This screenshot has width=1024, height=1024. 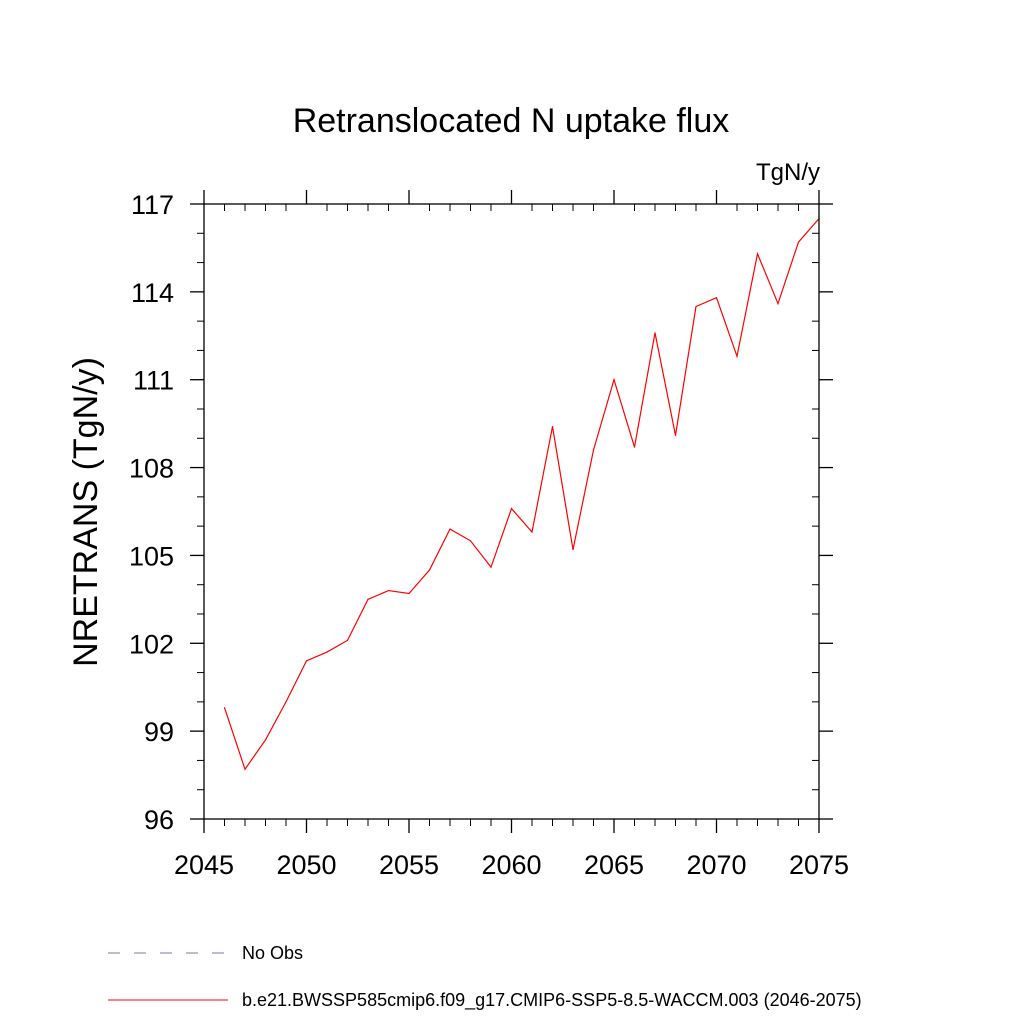 I want to click on x-tick-label: 2060, so click(x=511, y=865).